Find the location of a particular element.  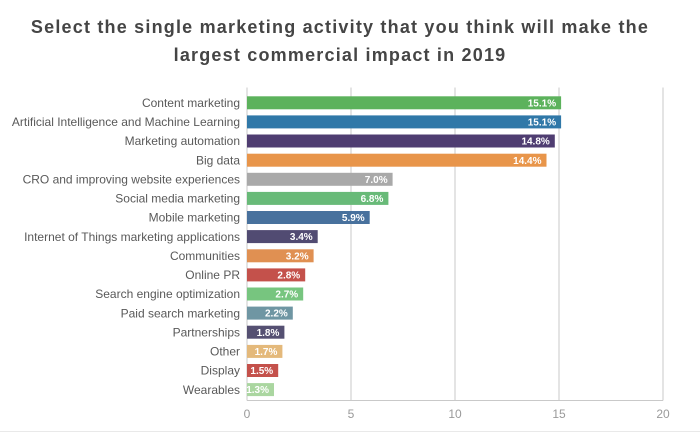

svg-text: 15 is located at coordinates (559, 414).